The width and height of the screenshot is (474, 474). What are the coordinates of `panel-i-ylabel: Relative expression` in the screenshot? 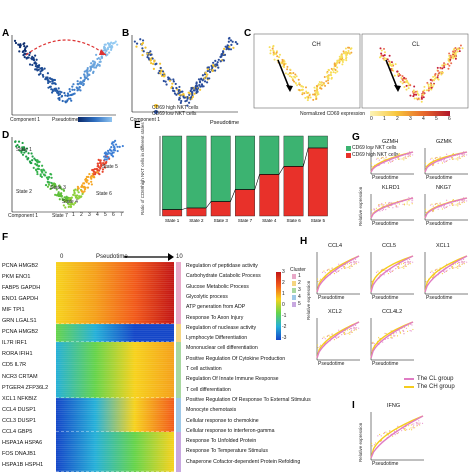 It's located at (360, 442).